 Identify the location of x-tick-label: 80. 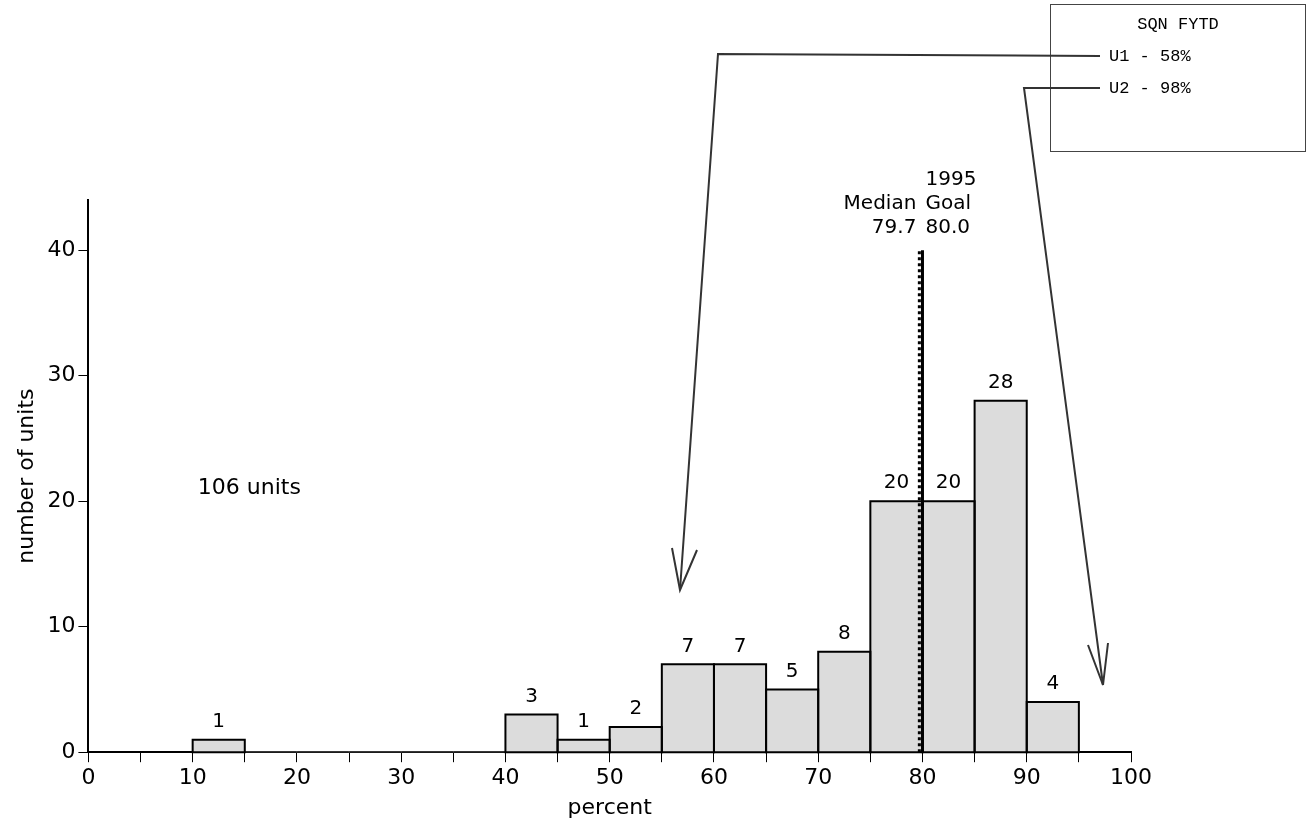
(922, 777).